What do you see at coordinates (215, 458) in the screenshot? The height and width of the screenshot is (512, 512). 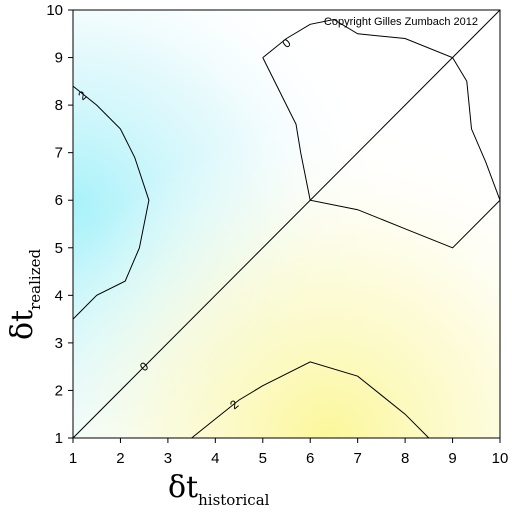 I see `x-tick-label: 4` at bounding box center [215, 458].